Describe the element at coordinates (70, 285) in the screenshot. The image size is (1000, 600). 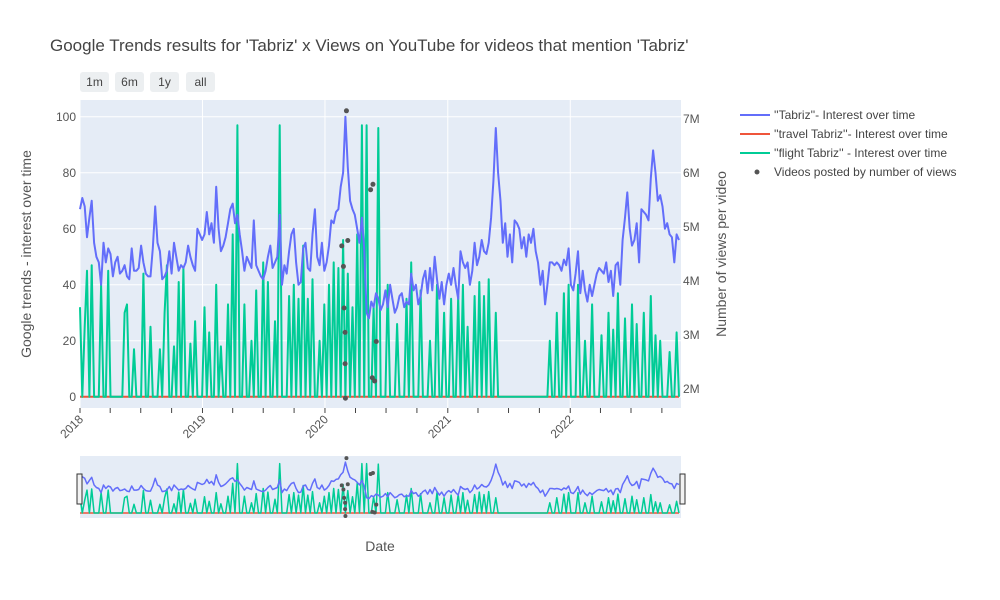
I see `y-tick-label: 40` at that location.